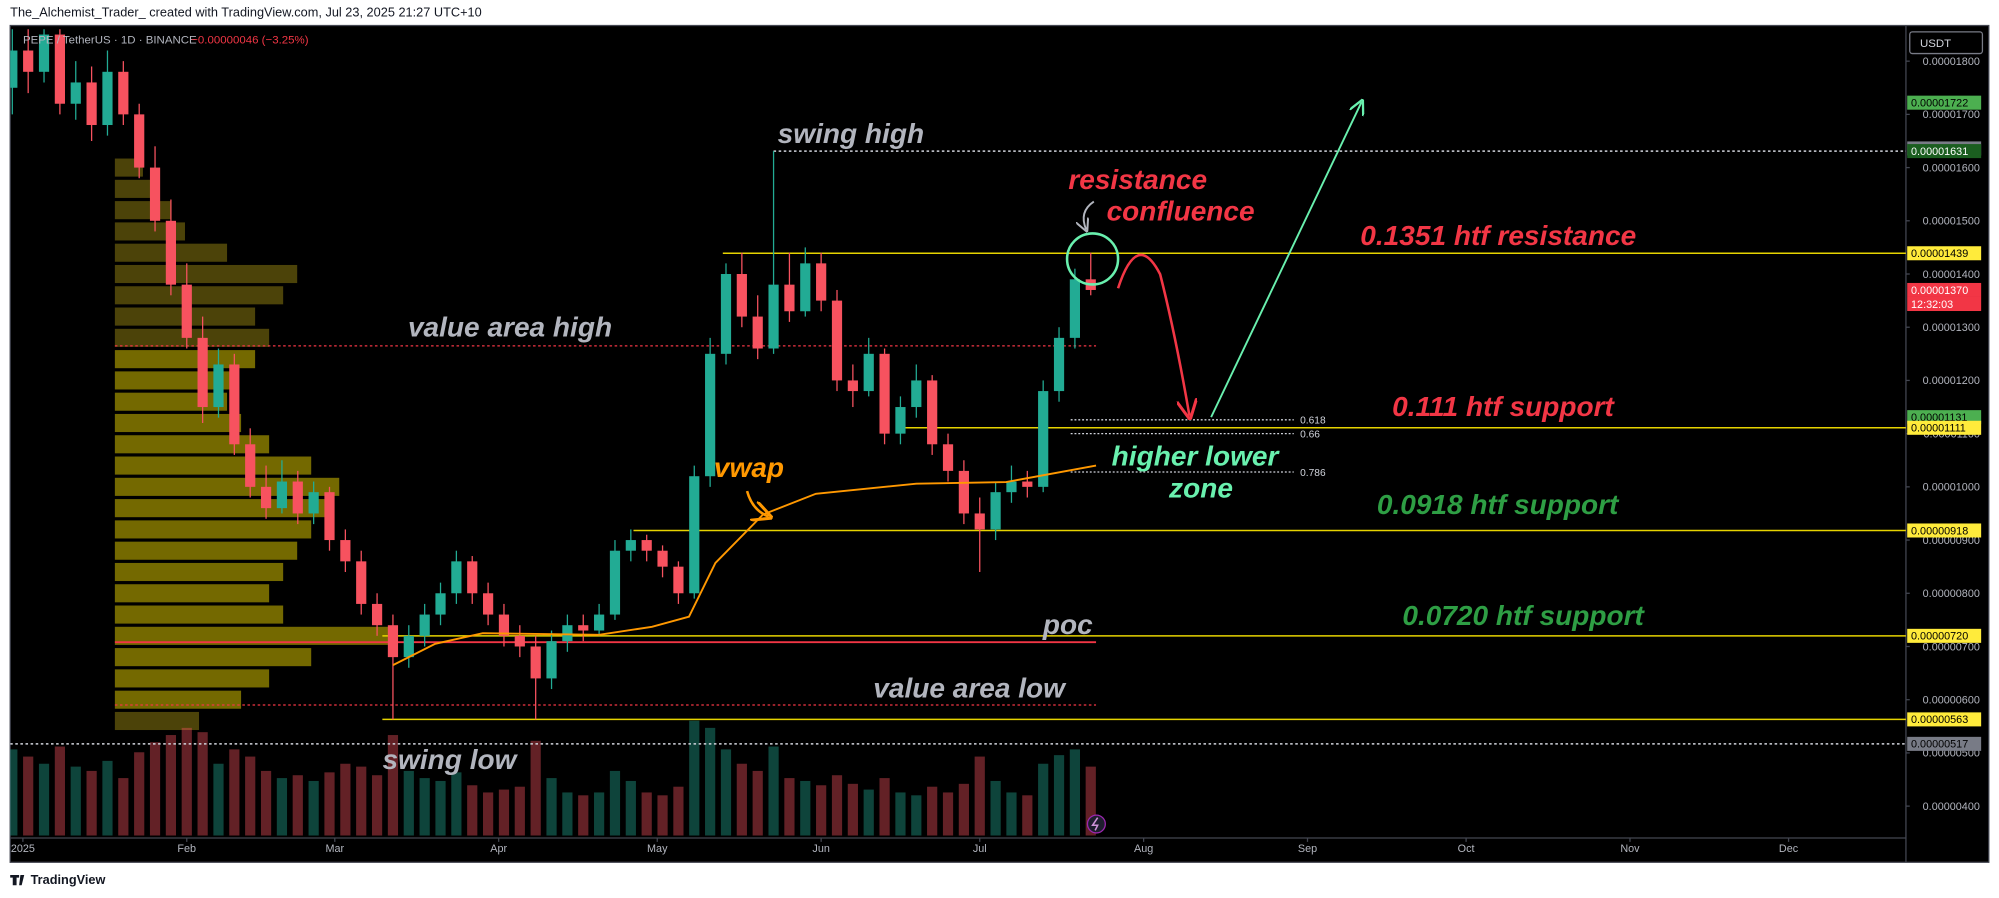  I want to click on x-tick-label: Mar, so click(334, 849).